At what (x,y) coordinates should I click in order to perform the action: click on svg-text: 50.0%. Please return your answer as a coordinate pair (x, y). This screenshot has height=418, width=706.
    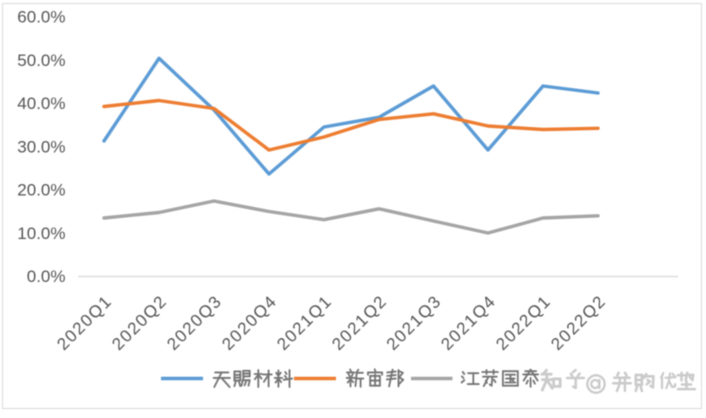
    Looking at the image, I should click on (41, 60).